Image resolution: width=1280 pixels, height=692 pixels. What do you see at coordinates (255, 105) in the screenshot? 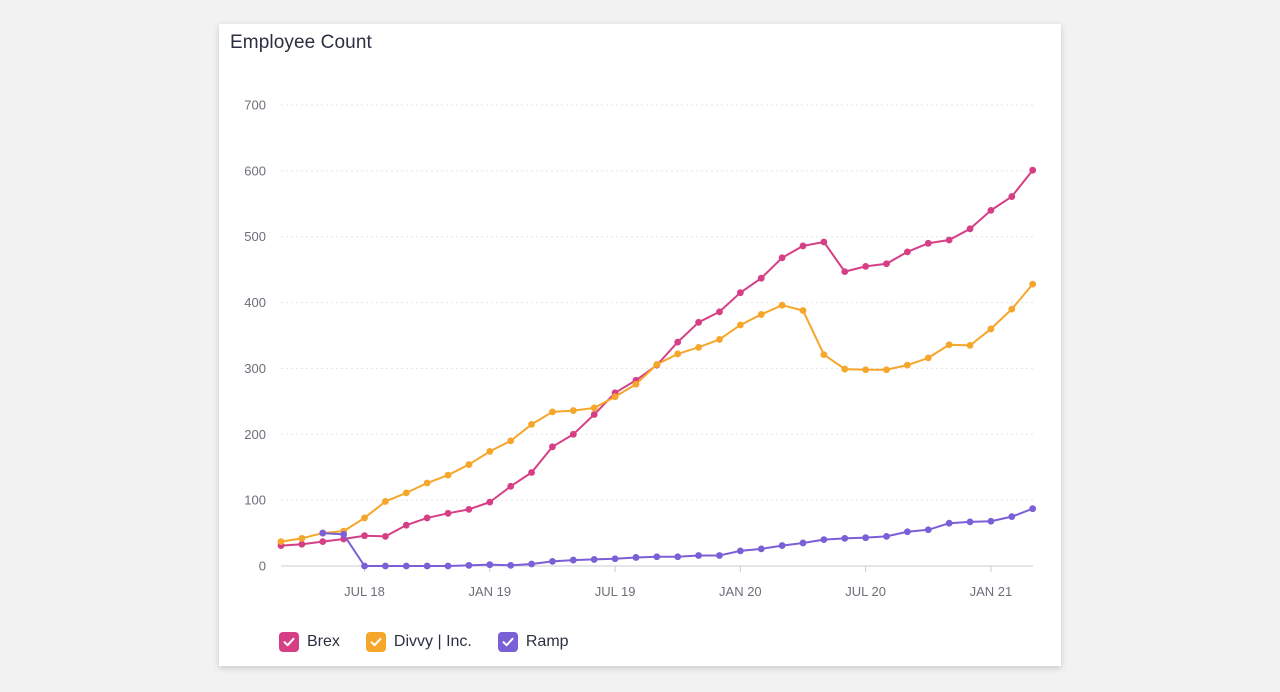
I see `y-tick-label: 700` at bounding box center [255, 105].